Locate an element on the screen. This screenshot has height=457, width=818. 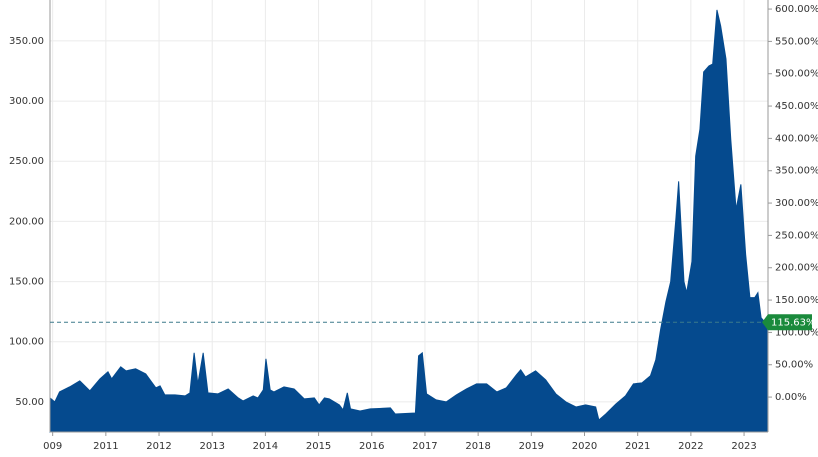
y2-tick-label: 150.00% is located at coordinates (796, 300).